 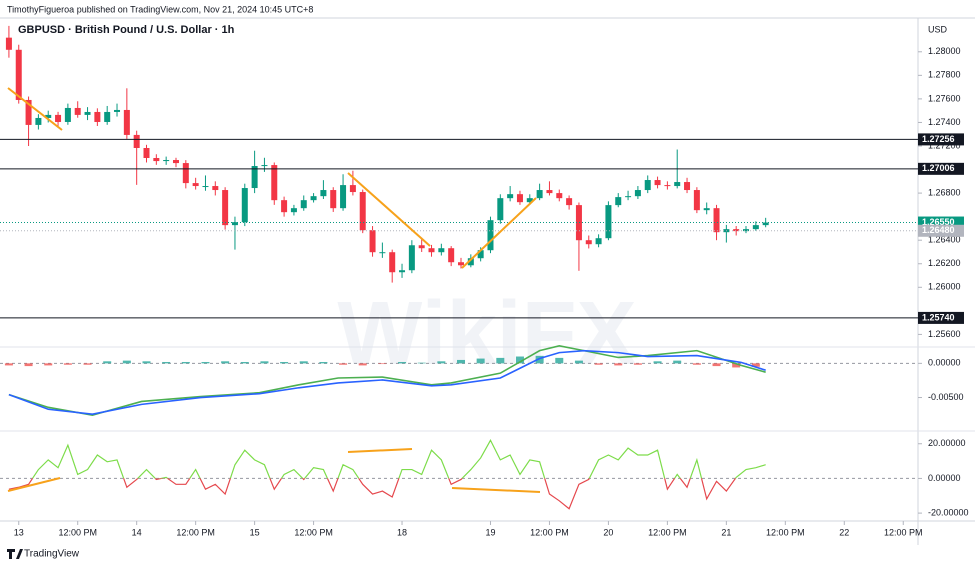 What do you see at coordinates (19, 532) in the screenshot?
I see `x-tick-label: 13` at bounding box center [19, 532].